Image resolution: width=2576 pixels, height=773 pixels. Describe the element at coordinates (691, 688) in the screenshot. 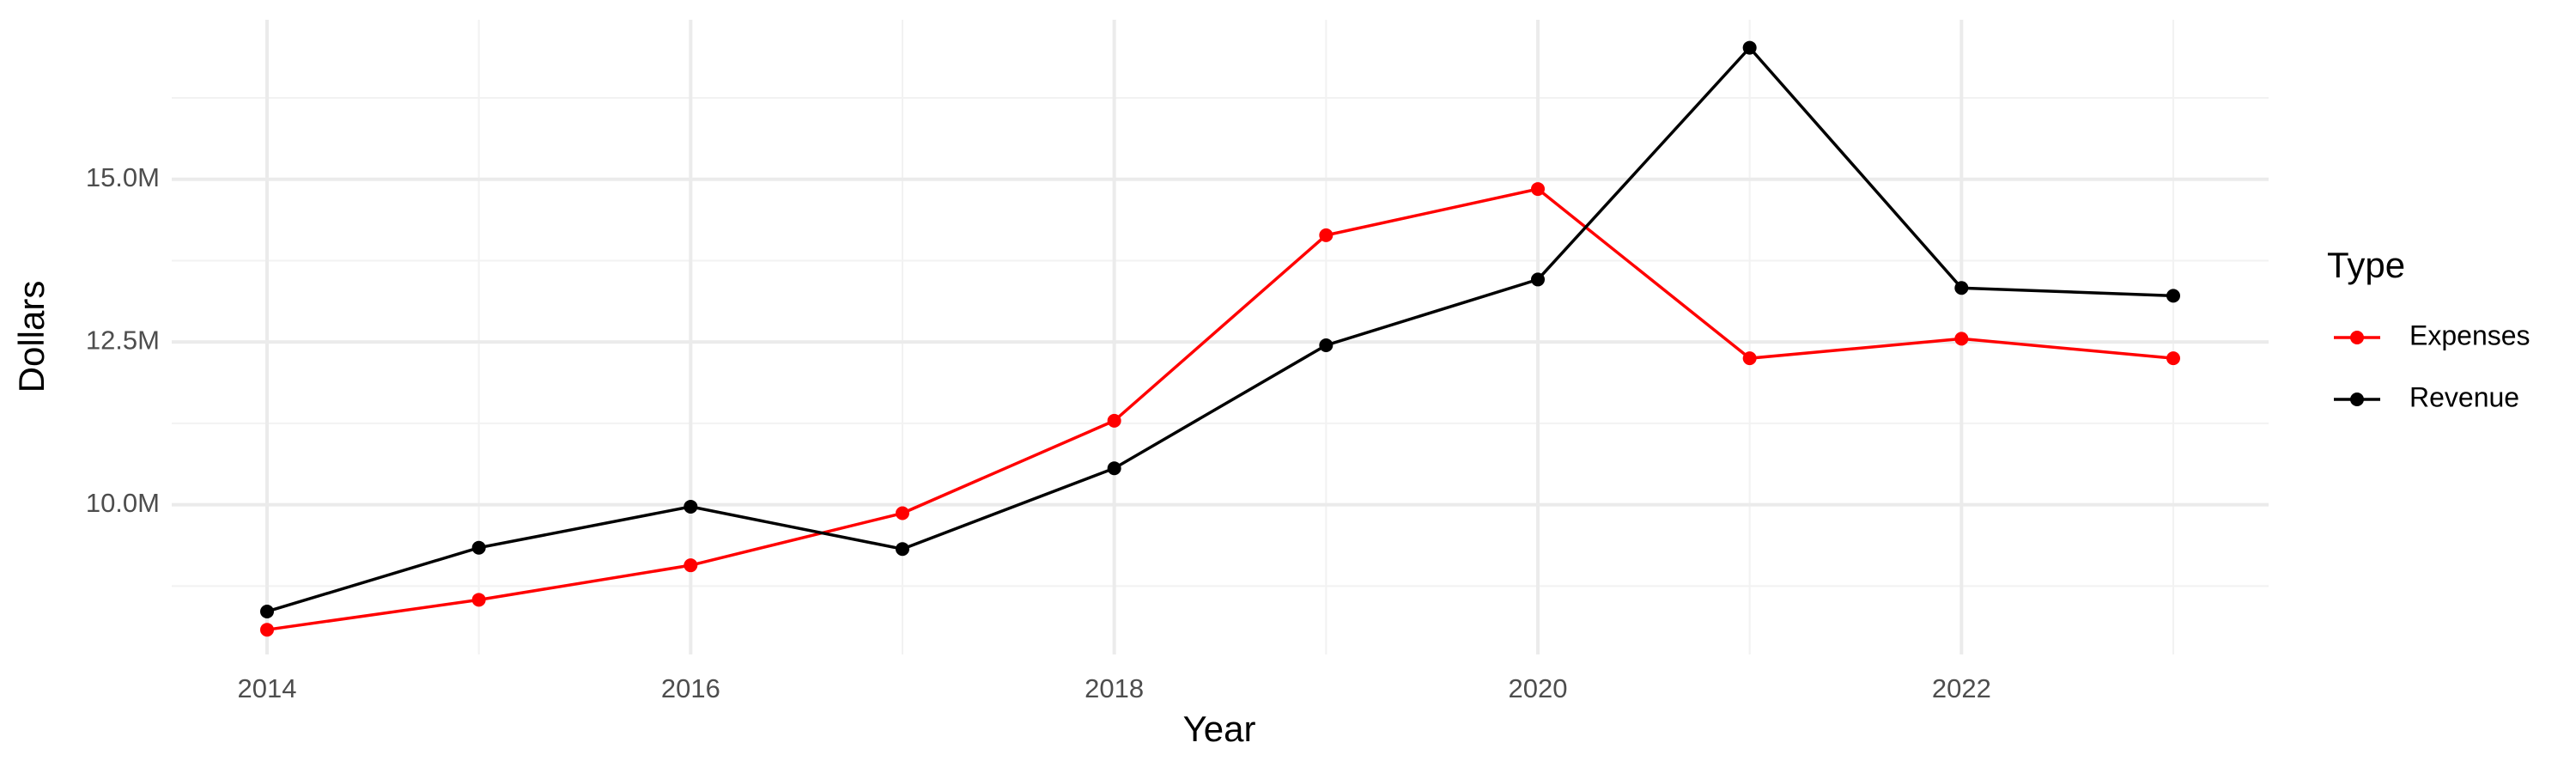

I see `x-tick-label: 2016` at that location.